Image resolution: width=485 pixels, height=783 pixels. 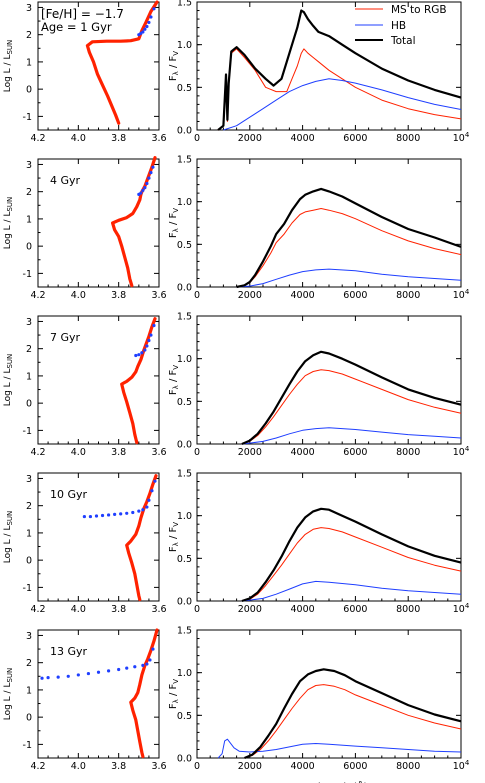 I want to click on metallicity-label: [Fe/H] = −1.7, so click(x=82, y=14).